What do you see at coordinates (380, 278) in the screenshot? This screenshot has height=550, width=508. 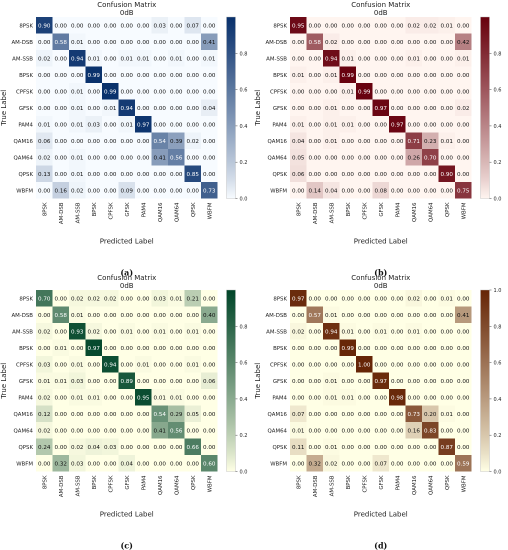 I see `chart-title: Confusion Matrix` at bounding box center [380, 278].